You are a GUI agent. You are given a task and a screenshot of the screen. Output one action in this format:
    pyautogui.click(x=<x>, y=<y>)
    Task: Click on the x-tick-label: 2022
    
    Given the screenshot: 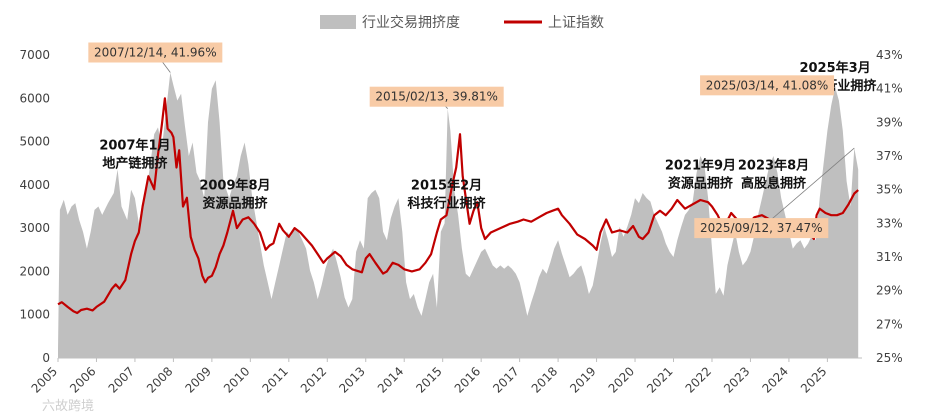 What is the action you would take?
    pyautogui.click(x=698, y=379)
    